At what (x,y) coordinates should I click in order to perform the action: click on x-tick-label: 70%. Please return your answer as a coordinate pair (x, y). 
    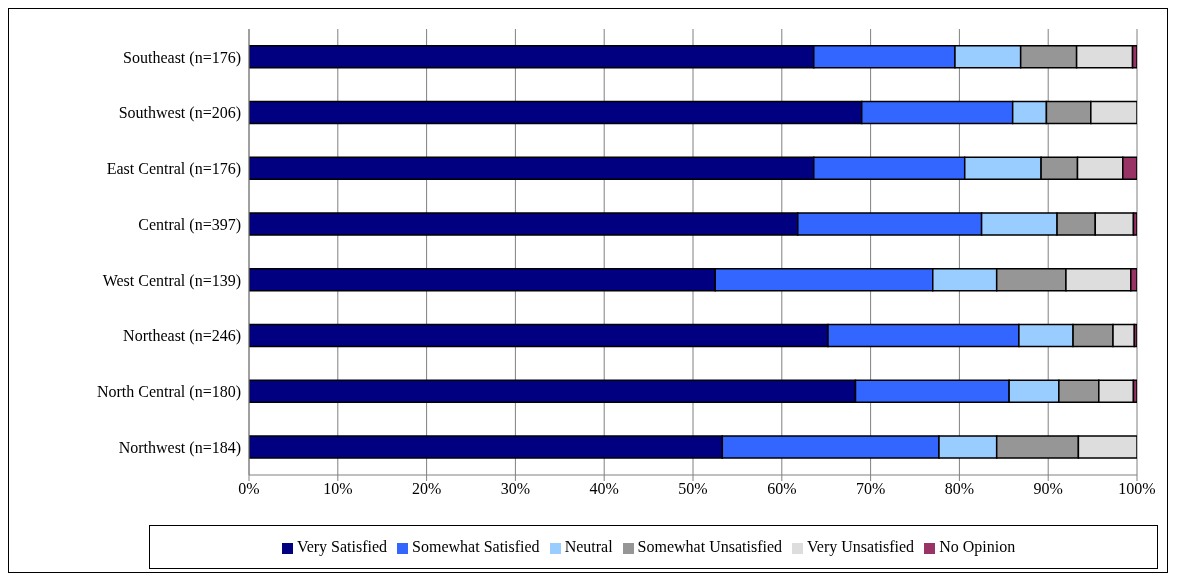
    Looking at the image, I should click on (870, 489).